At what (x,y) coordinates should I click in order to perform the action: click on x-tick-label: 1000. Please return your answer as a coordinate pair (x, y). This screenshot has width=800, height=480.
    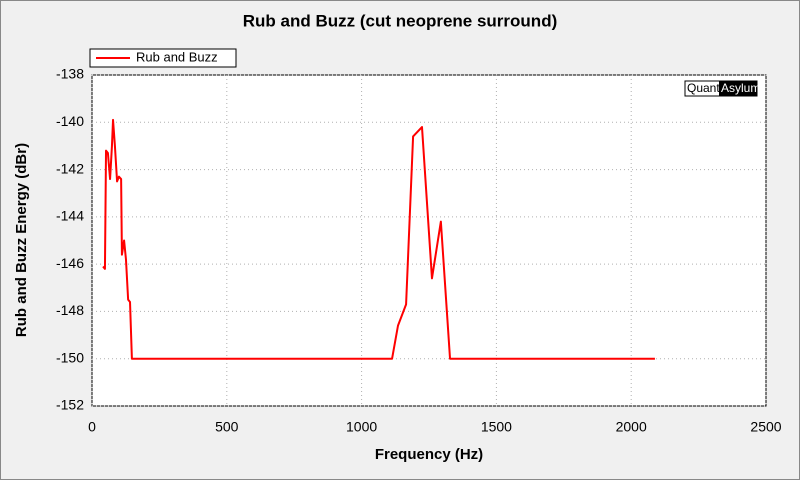
    Looking at the image, I should click on (361, 427).